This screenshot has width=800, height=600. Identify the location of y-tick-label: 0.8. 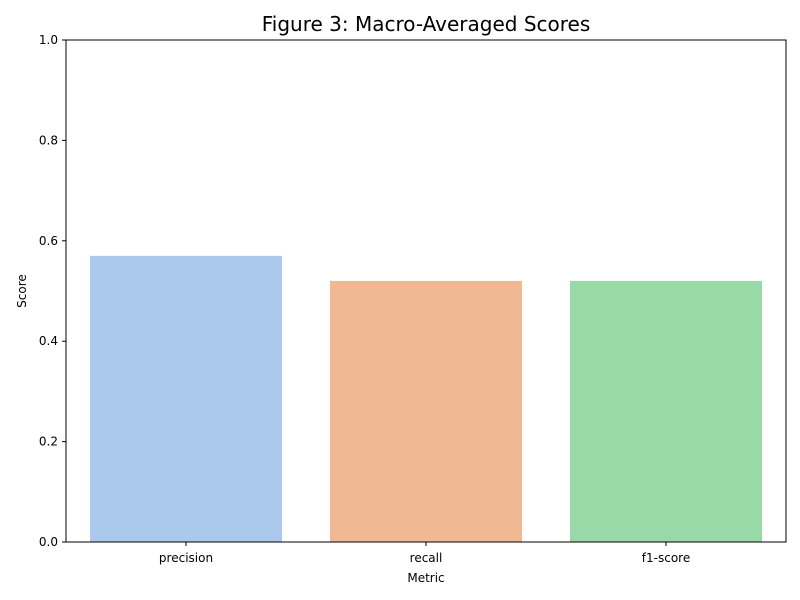
(48, 140).